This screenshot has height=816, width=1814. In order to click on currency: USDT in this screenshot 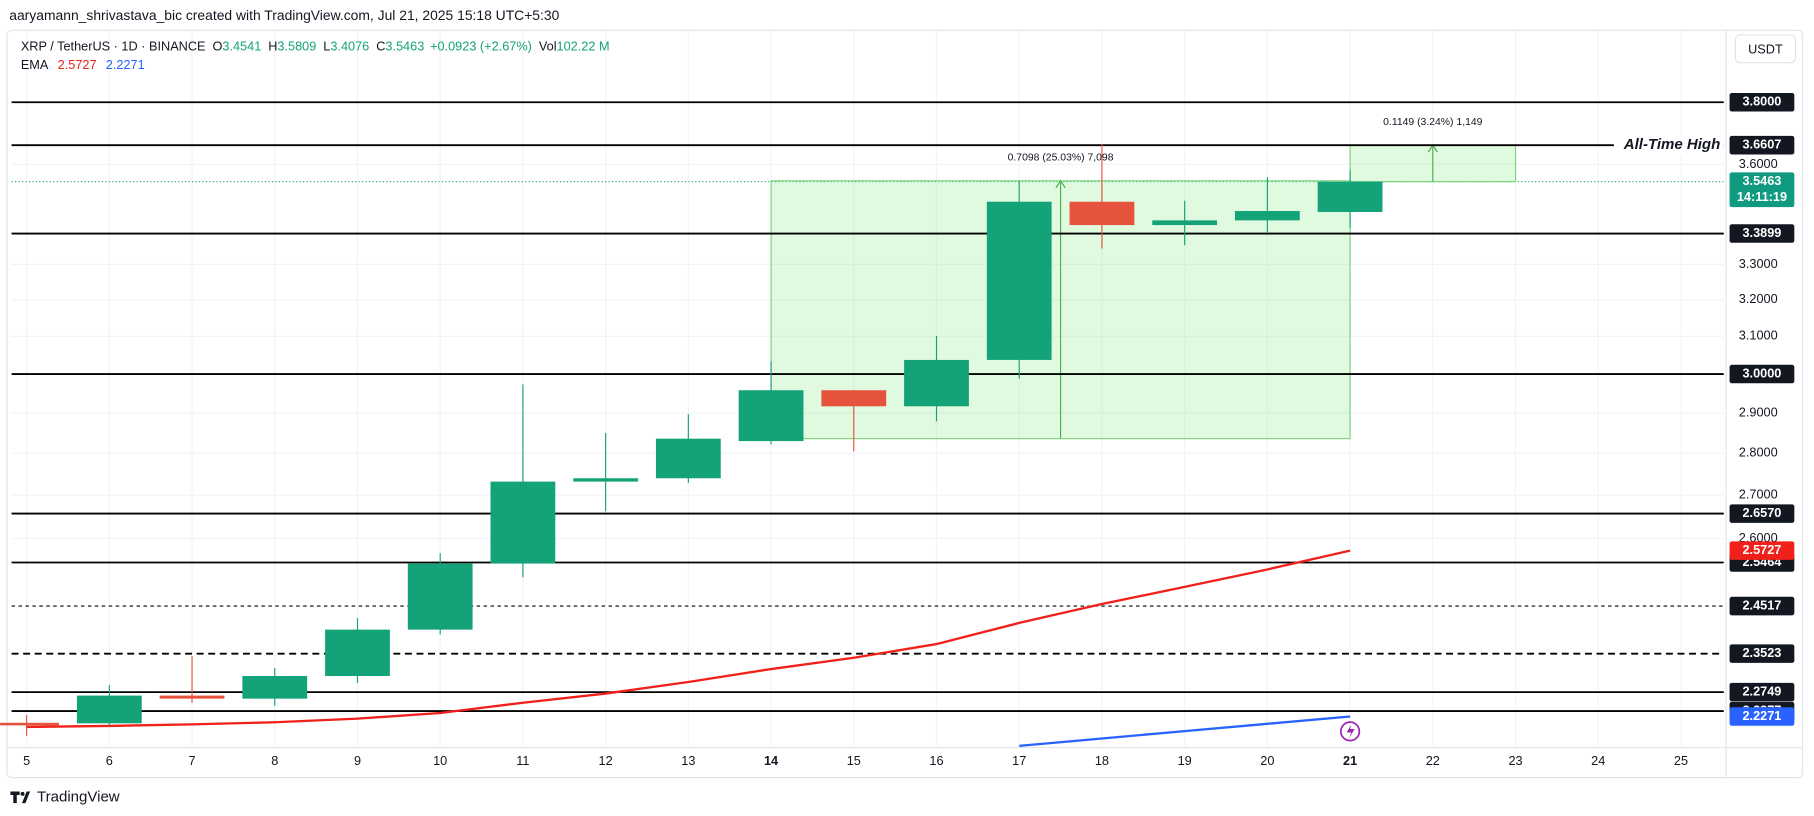, I will do `click(1765, 48)`.